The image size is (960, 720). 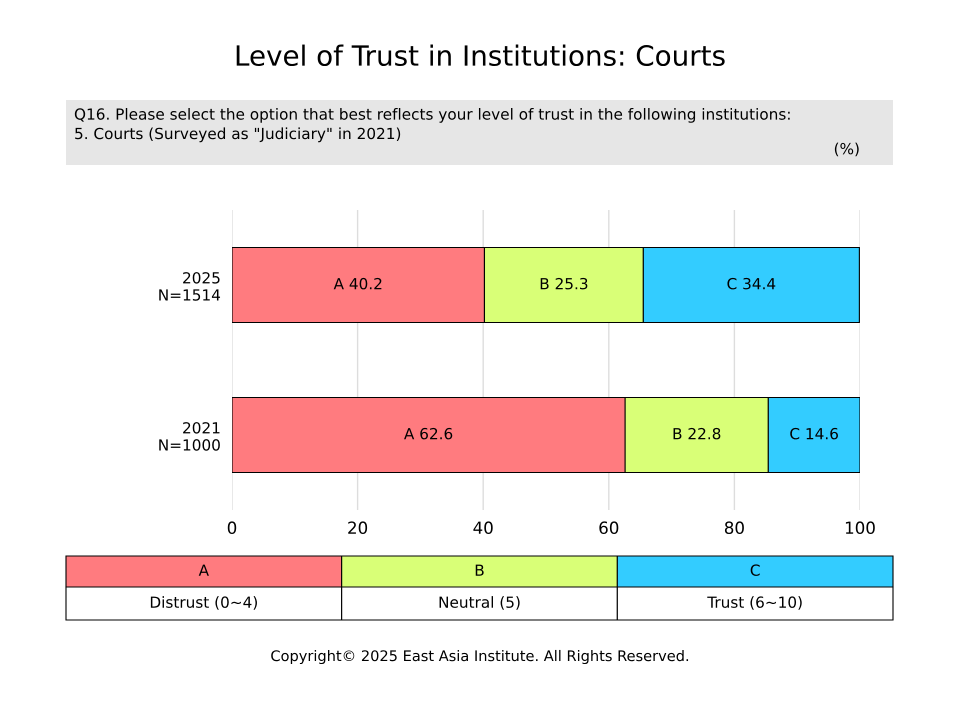 What do you see at coordinates (697, 434) in the screenshot?
I see `data-label: B 22.8` at bounding box center [697, 434].